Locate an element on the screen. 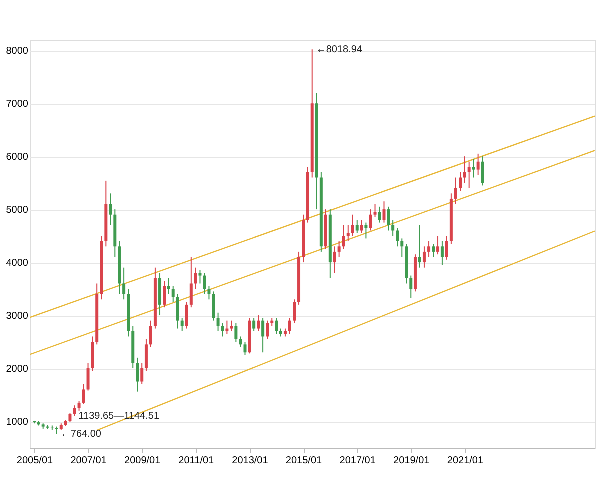 This screenshot has height=480, width=600. x-tick-label: 2021/01 is located at coordinates (465, 461).